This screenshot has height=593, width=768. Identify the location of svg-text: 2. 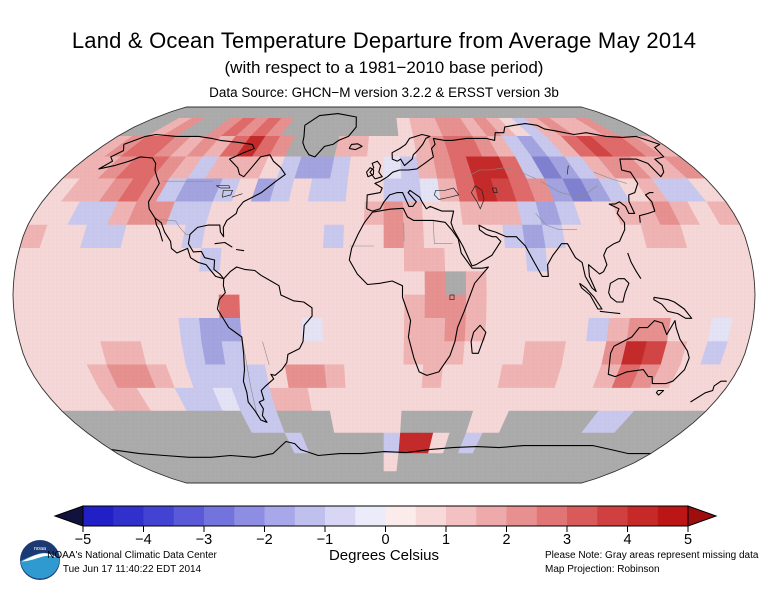
(506, 539).